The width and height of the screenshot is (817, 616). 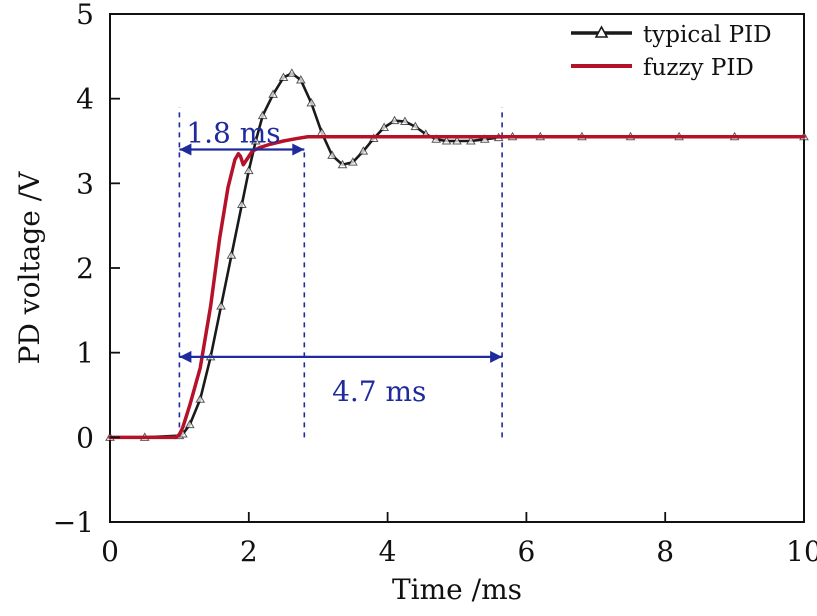 What do you see at coordinates (707, 35) in the screenshot?
I see `legend-label-typical-pid: typical PID` at bounding box center [707, 35].